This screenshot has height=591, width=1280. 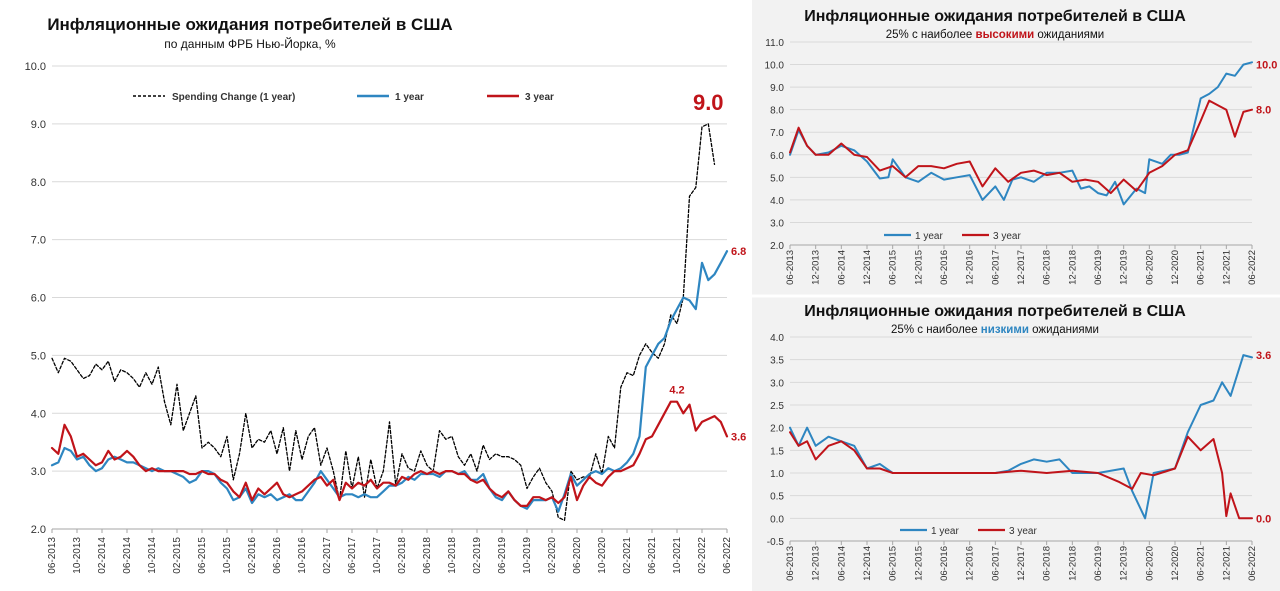 I want to click on low-y-tick-label: 3.0, so click(x=777, y=383).